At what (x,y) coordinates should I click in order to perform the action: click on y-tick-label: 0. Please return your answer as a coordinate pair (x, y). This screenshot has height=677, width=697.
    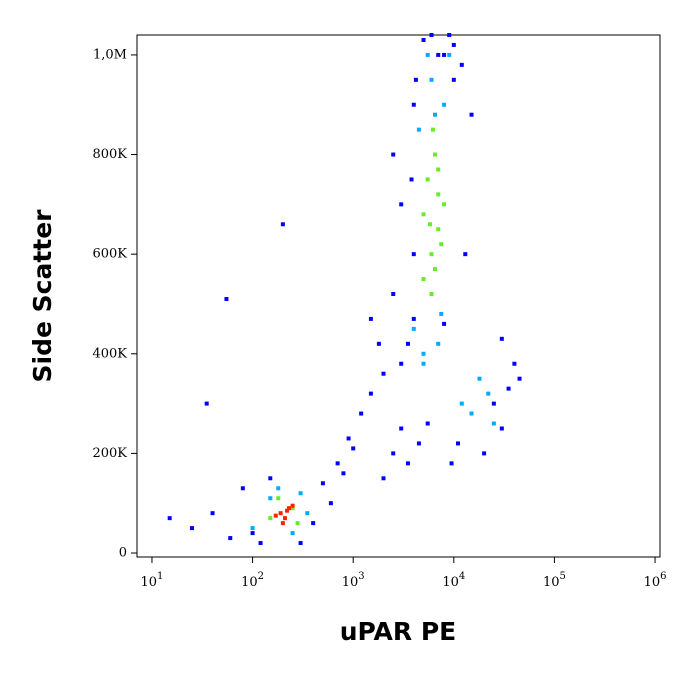
    Looking at the image, I should click on (123, 553).